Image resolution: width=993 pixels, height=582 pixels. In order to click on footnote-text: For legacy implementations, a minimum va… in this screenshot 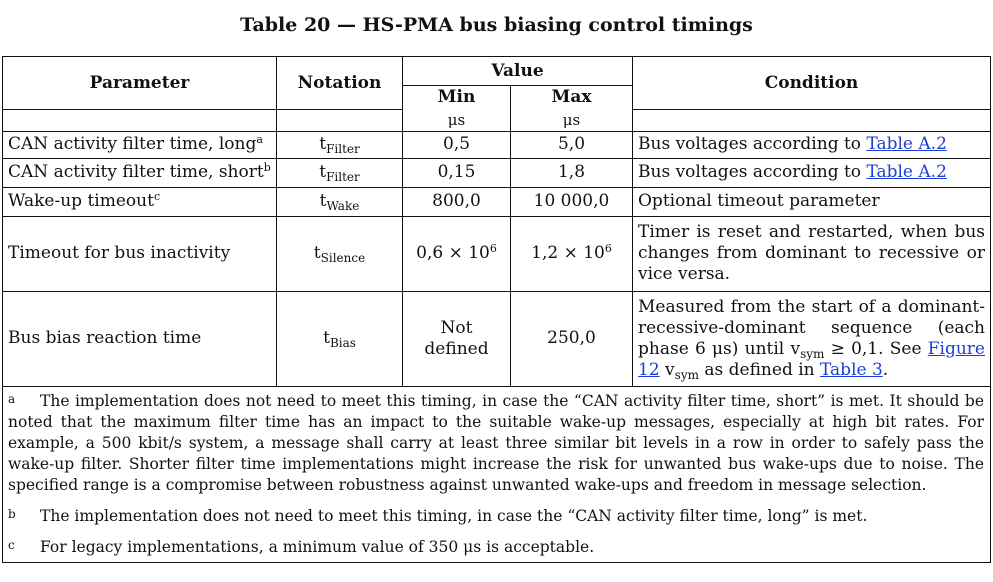, I will do `click(317, 546)`.